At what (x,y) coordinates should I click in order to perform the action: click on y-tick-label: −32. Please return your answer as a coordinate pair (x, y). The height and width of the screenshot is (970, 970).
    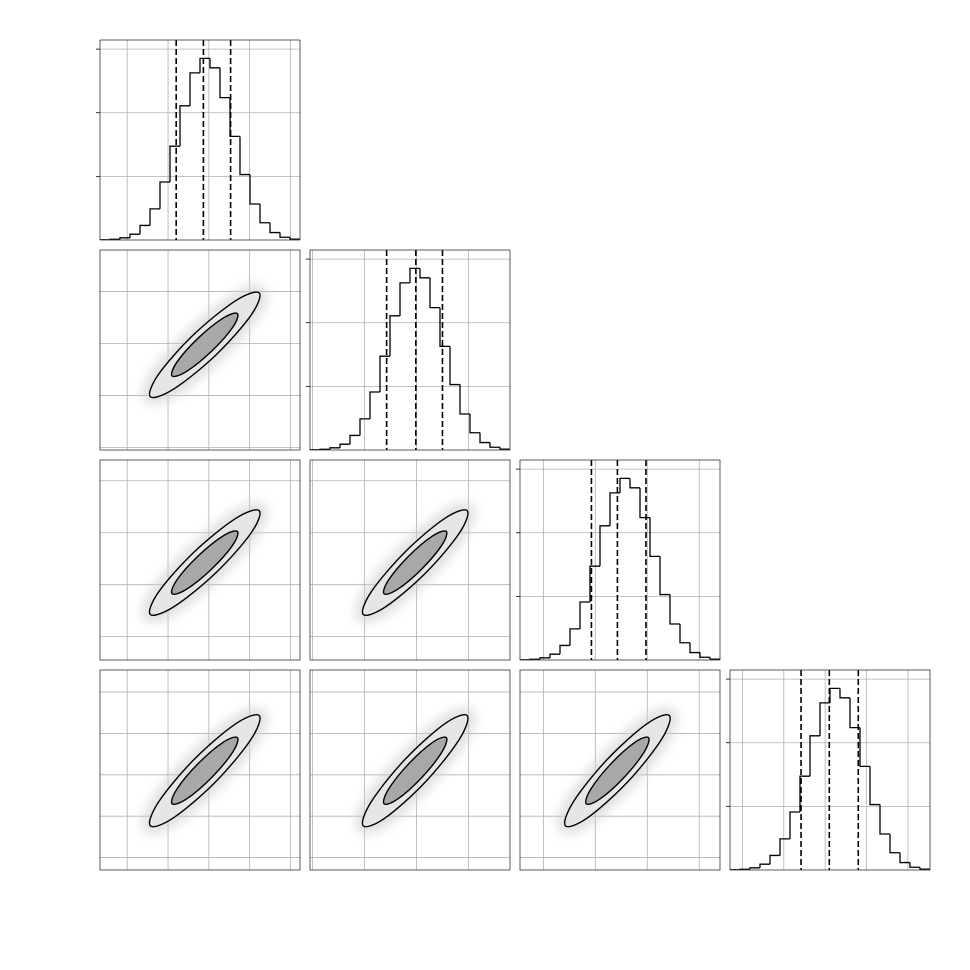
    Looking at the image, I should click on (81, 458).